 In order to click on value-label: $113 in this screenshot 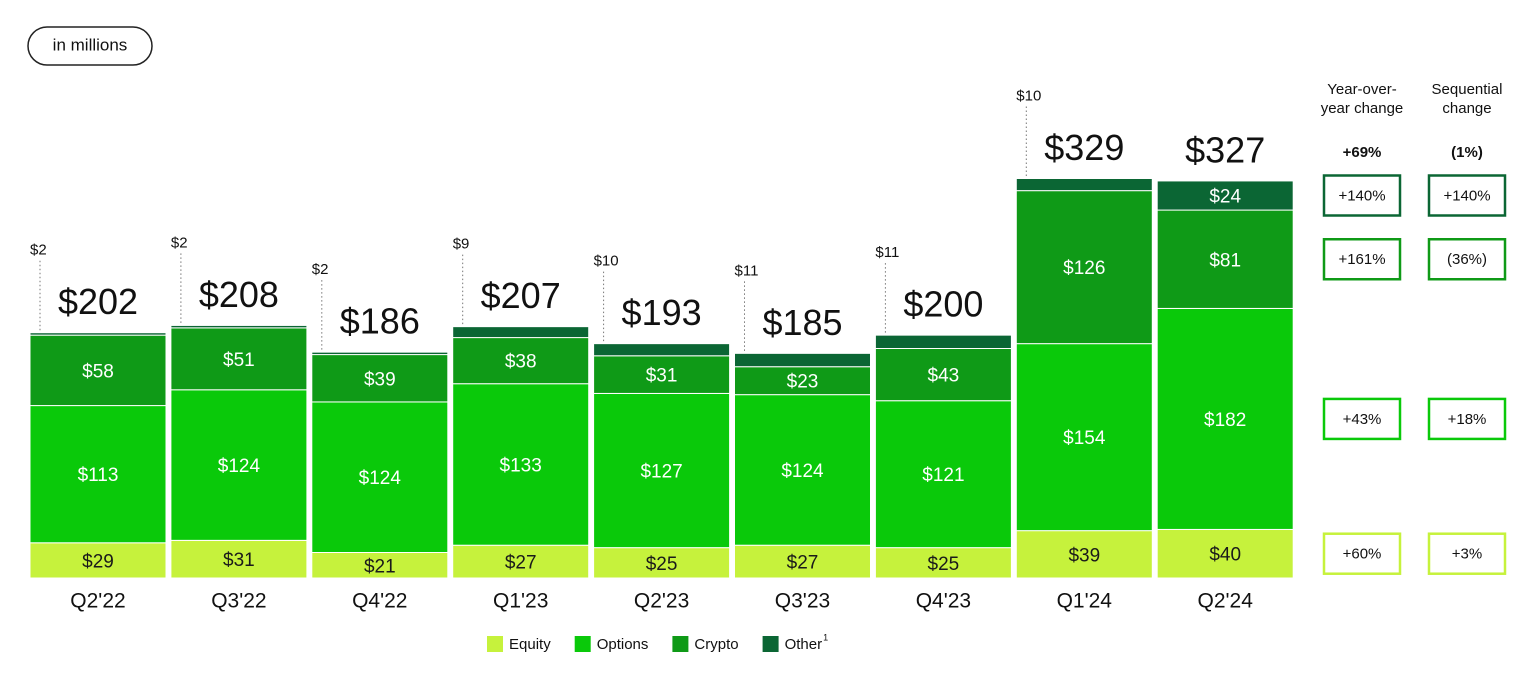, I will do `click(98, 475)`.